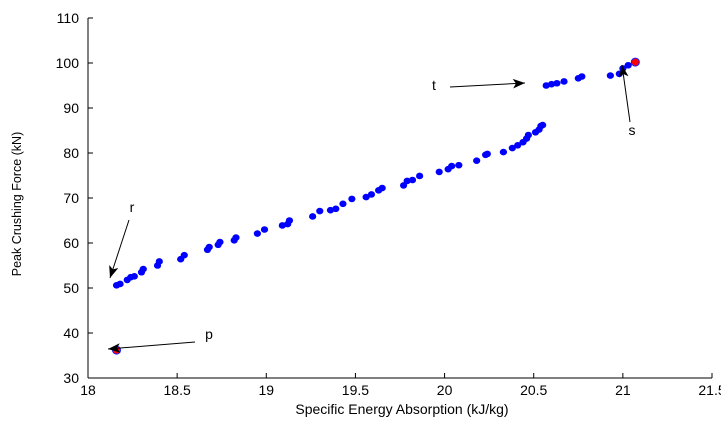  What do you see at coordinates (177, 390) in the screenshot?
I see `x-tick-label: 18.5` at bounding box center [177, 390].